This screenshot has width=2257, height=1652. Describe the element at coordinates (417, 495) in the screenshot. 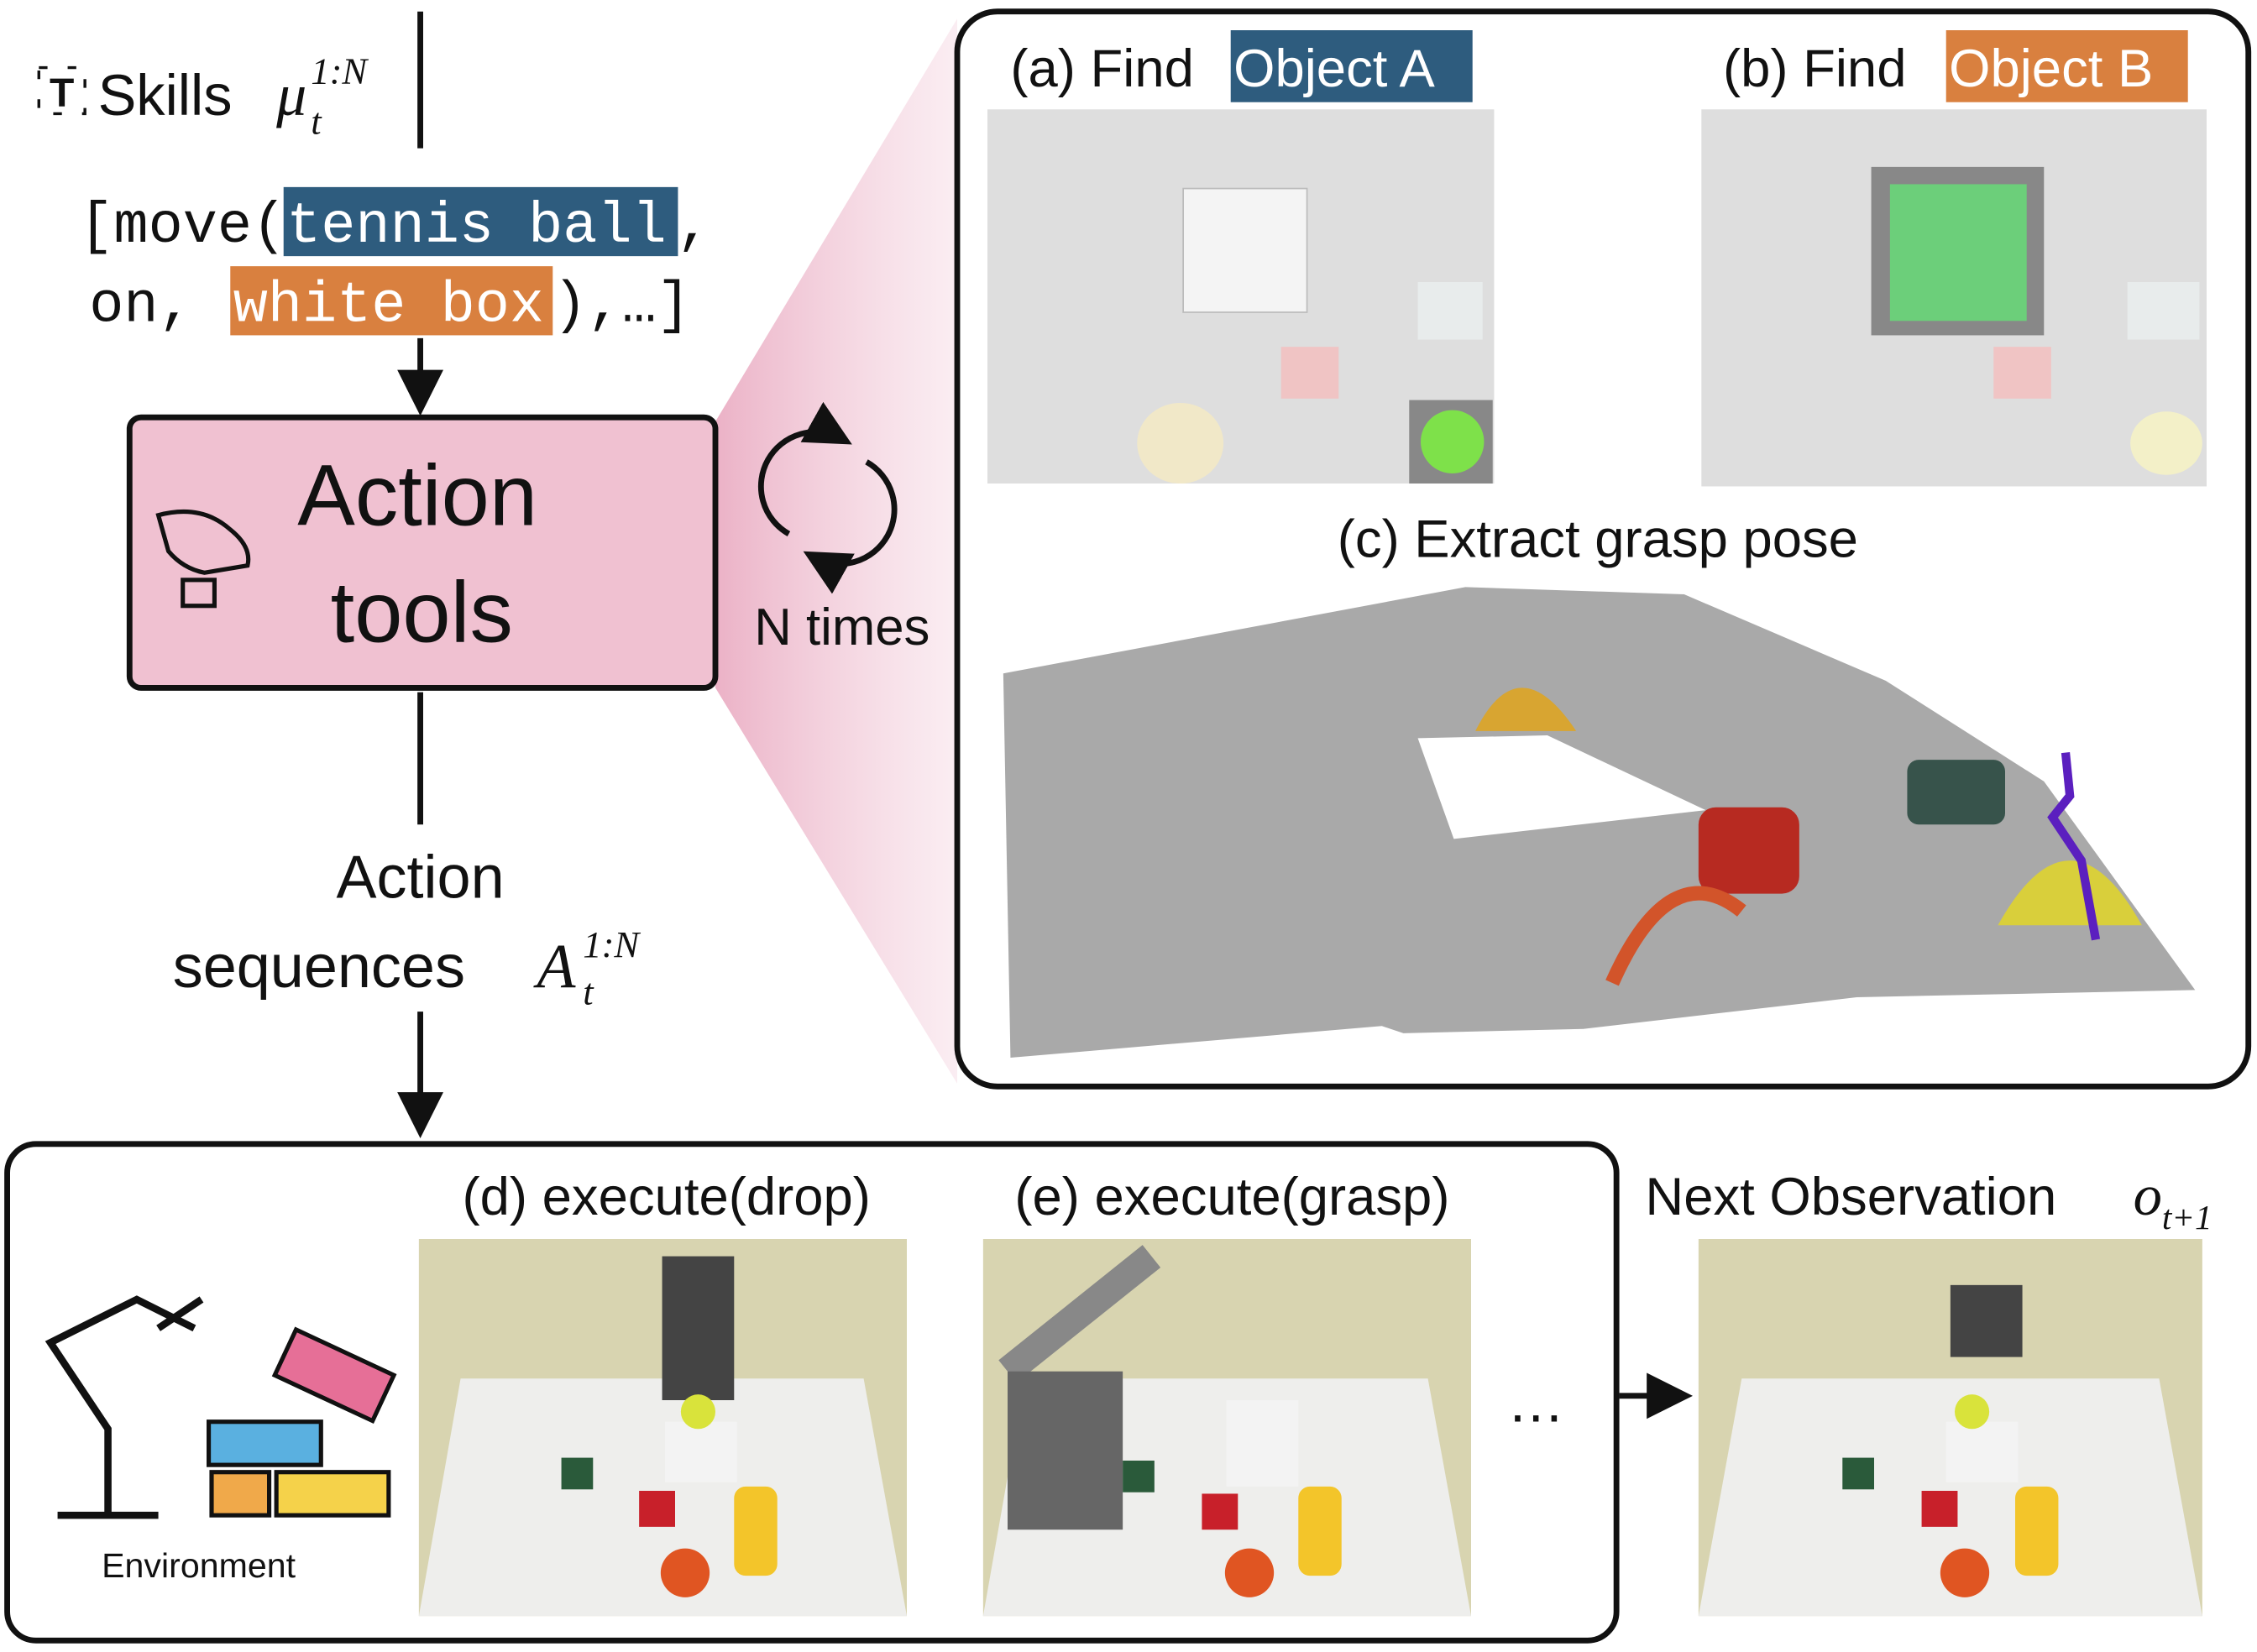

I see `action-tools-line1: Action` at that location.